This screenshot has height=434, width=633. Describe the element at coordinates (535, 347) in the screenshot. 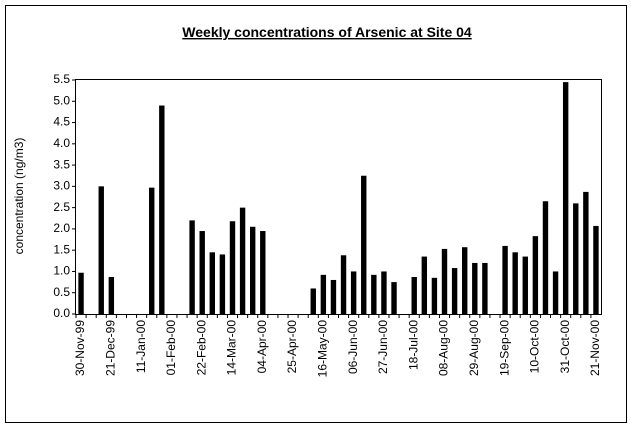

I see `x-tick-label: 10-Oct-00` at that location.